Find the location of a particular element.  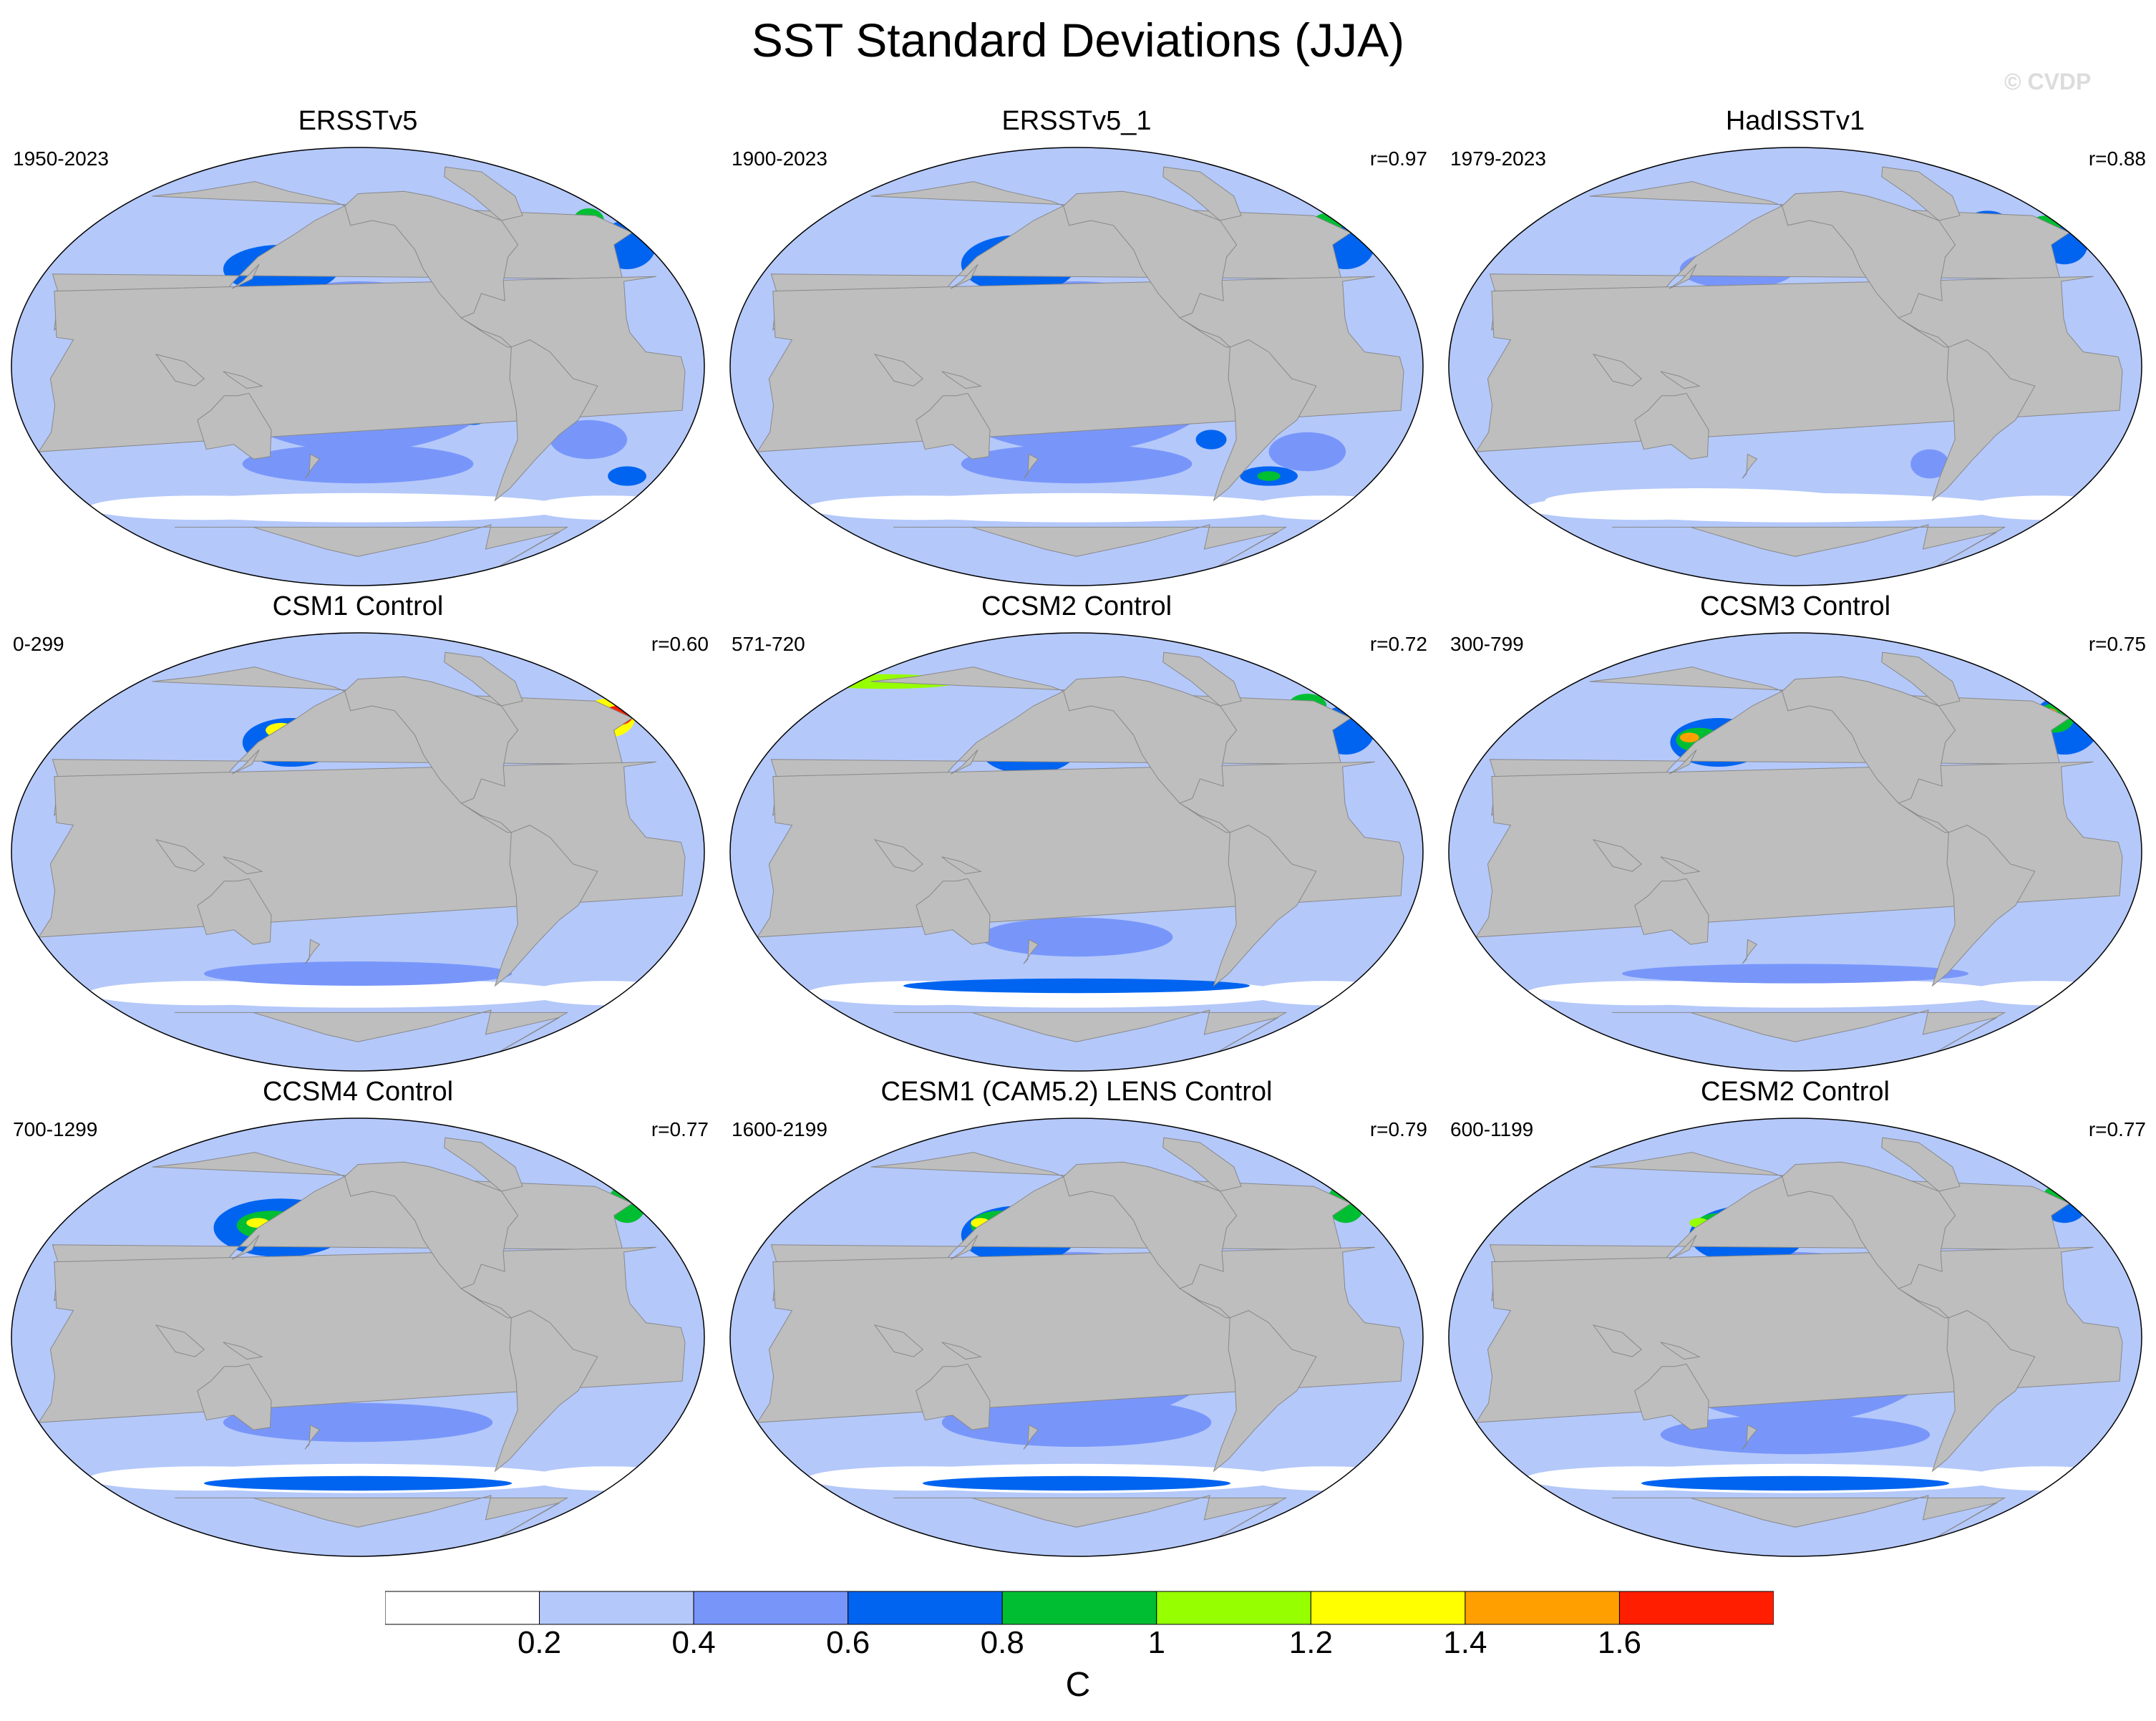

map-panel-csm1: CSM1 Control 0-299 r=0.60 is located at coordinates (358, 834).